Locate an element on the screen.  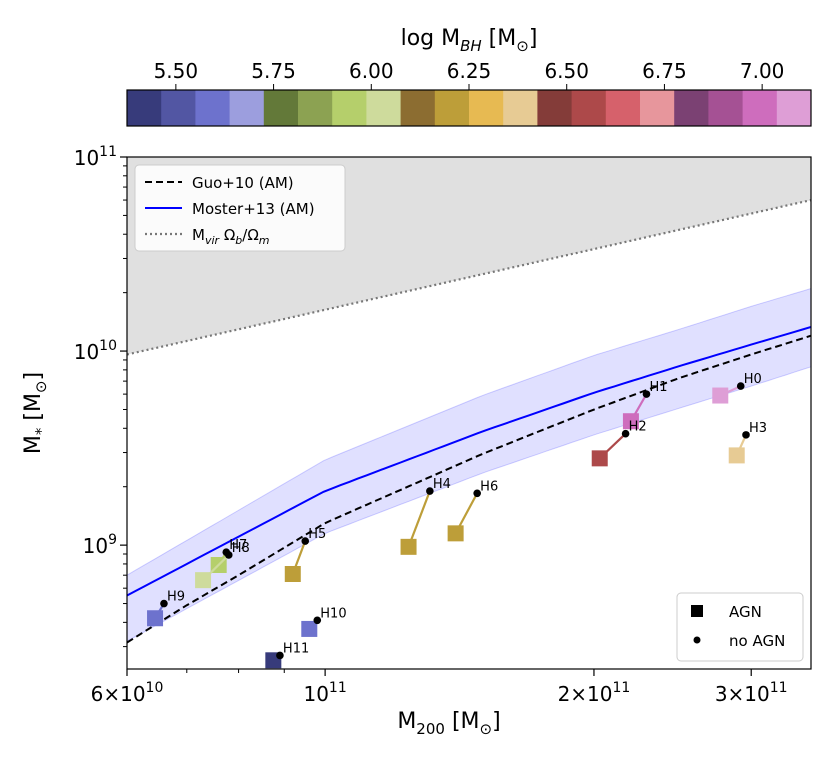
colorbar-segments is located at coordinates (469, 108).